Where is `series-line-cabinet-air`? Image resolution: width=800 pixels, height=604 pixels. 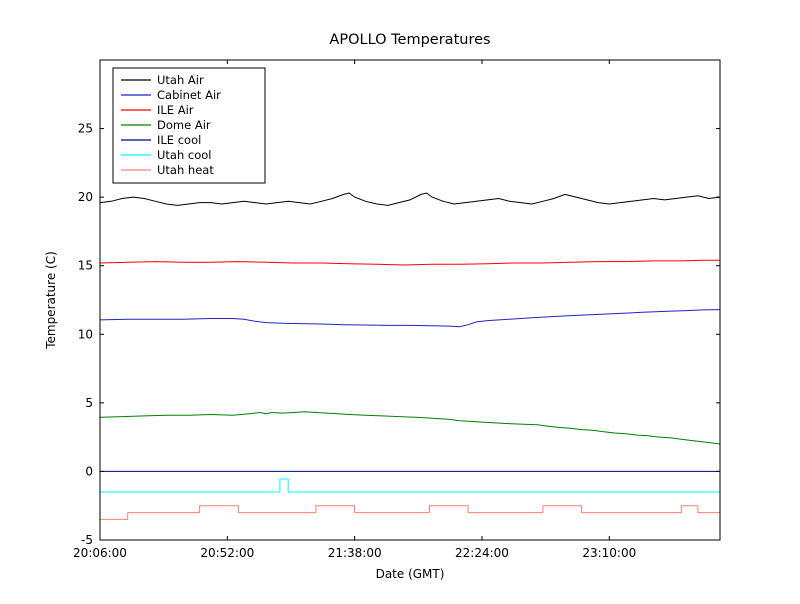 series-line-cabinet-air is located at coordinates (410, 318).